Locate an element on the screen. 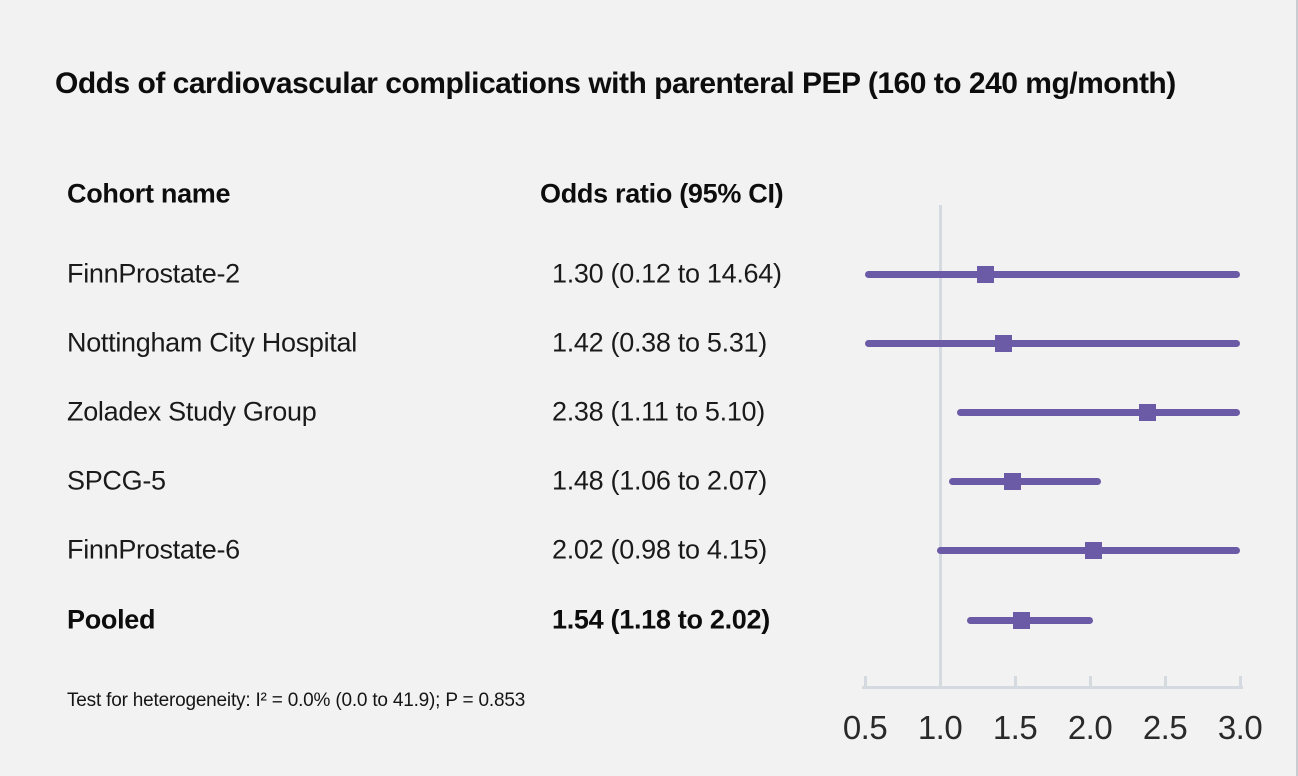 Image resolution: width=1298 pixels, height=776 pixels. x-tick-label: 1.0 is located at coordinates (940, 727).